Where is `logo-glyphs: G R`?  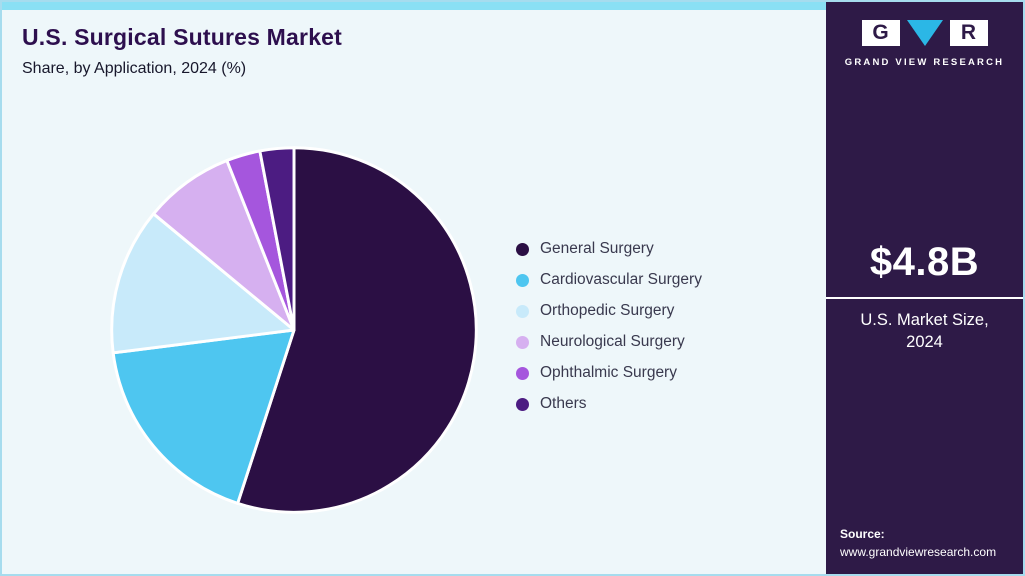
logo-glyphs: G R is located at coordinates (924, 34).